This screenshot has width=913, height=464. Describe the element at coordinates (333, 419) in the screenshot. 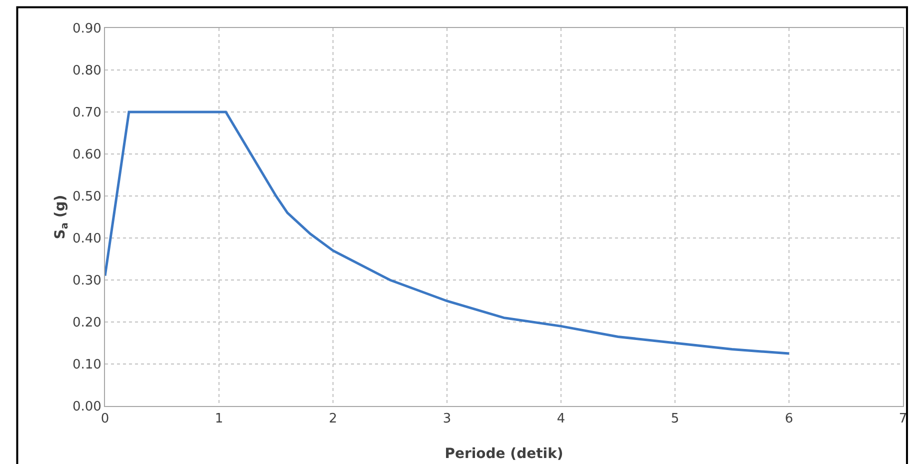

I see `x-tick-label: 2` at that location.